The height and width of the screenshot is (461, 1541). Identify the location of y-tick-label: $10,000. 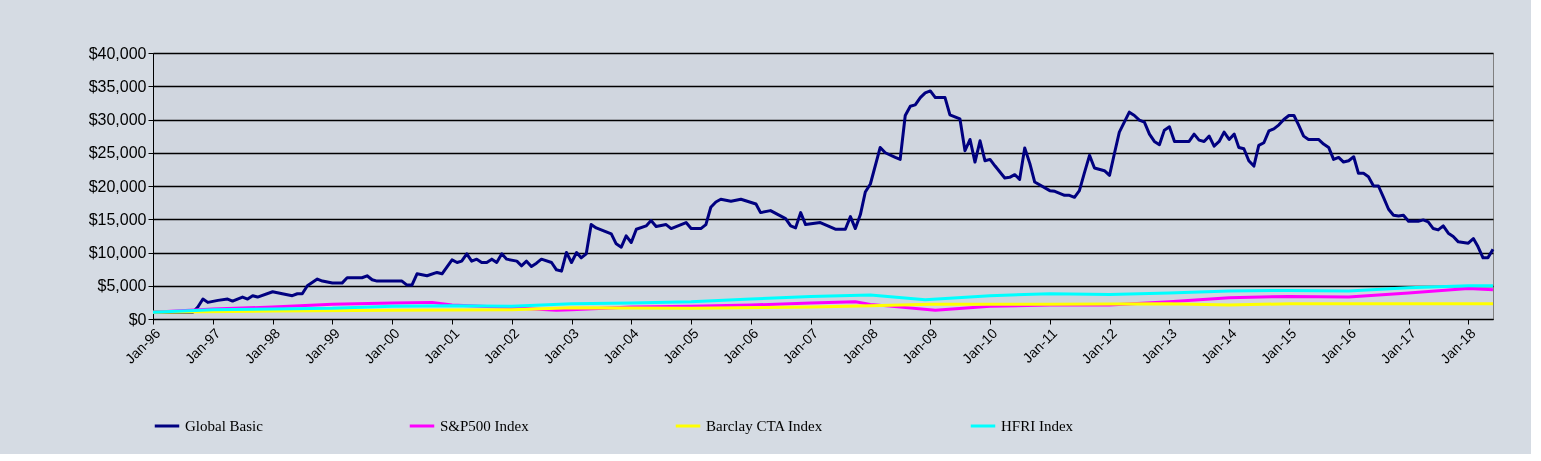
(117, 252).